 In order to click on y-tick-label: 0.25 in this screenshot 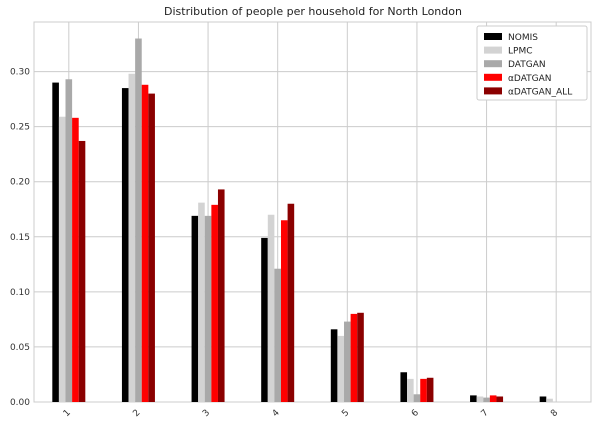, I will do `click(20, 128)`.